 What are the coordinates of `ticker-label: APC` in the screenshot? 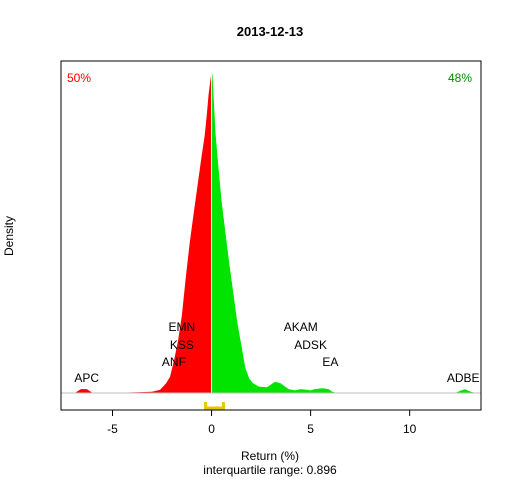 It's located at (86, 378).